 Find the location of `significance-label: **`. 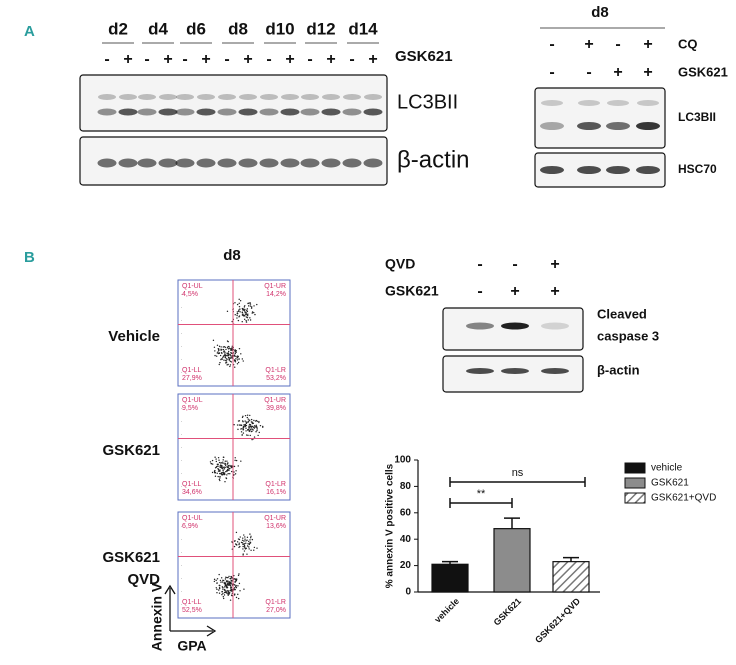

significance-label: ** is located at coordinates (481, 494).